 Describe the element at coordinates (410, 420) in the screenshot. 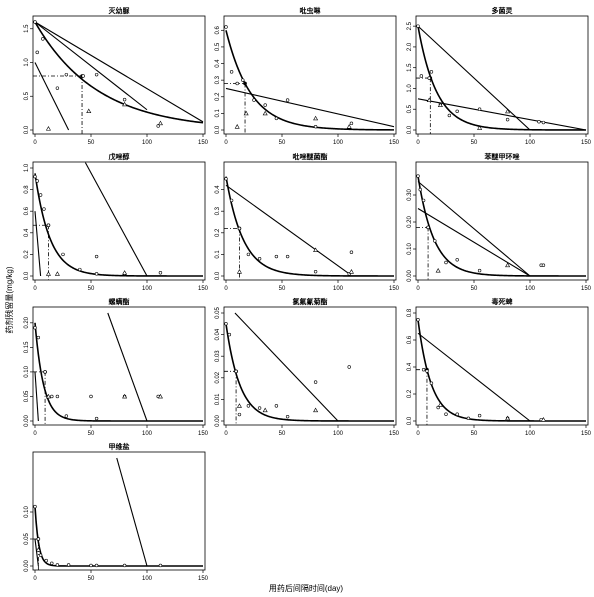

I see `y-tick-label: 0.0` at that location.